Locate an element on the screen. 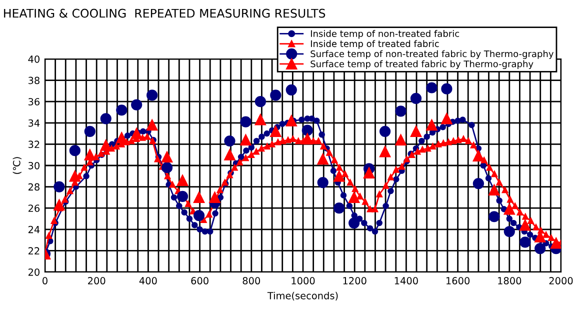  y-tick-label: 30 is located at coordinates (34, 166).